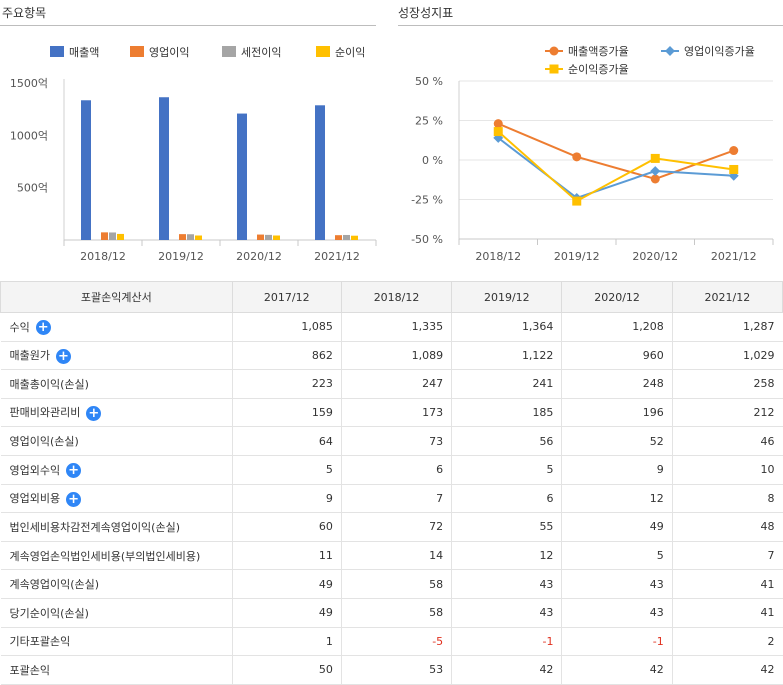  Describe the element at coordinates (590, 25) in the screenshot. I see `line-chart-title-divider` at that location.